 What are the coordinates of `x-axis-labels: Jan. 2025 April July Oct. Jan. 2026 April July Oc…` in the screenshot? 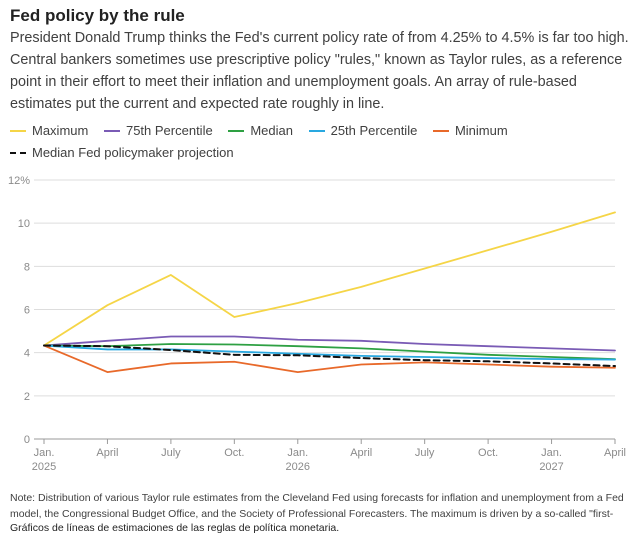 It's located at (329, 456).